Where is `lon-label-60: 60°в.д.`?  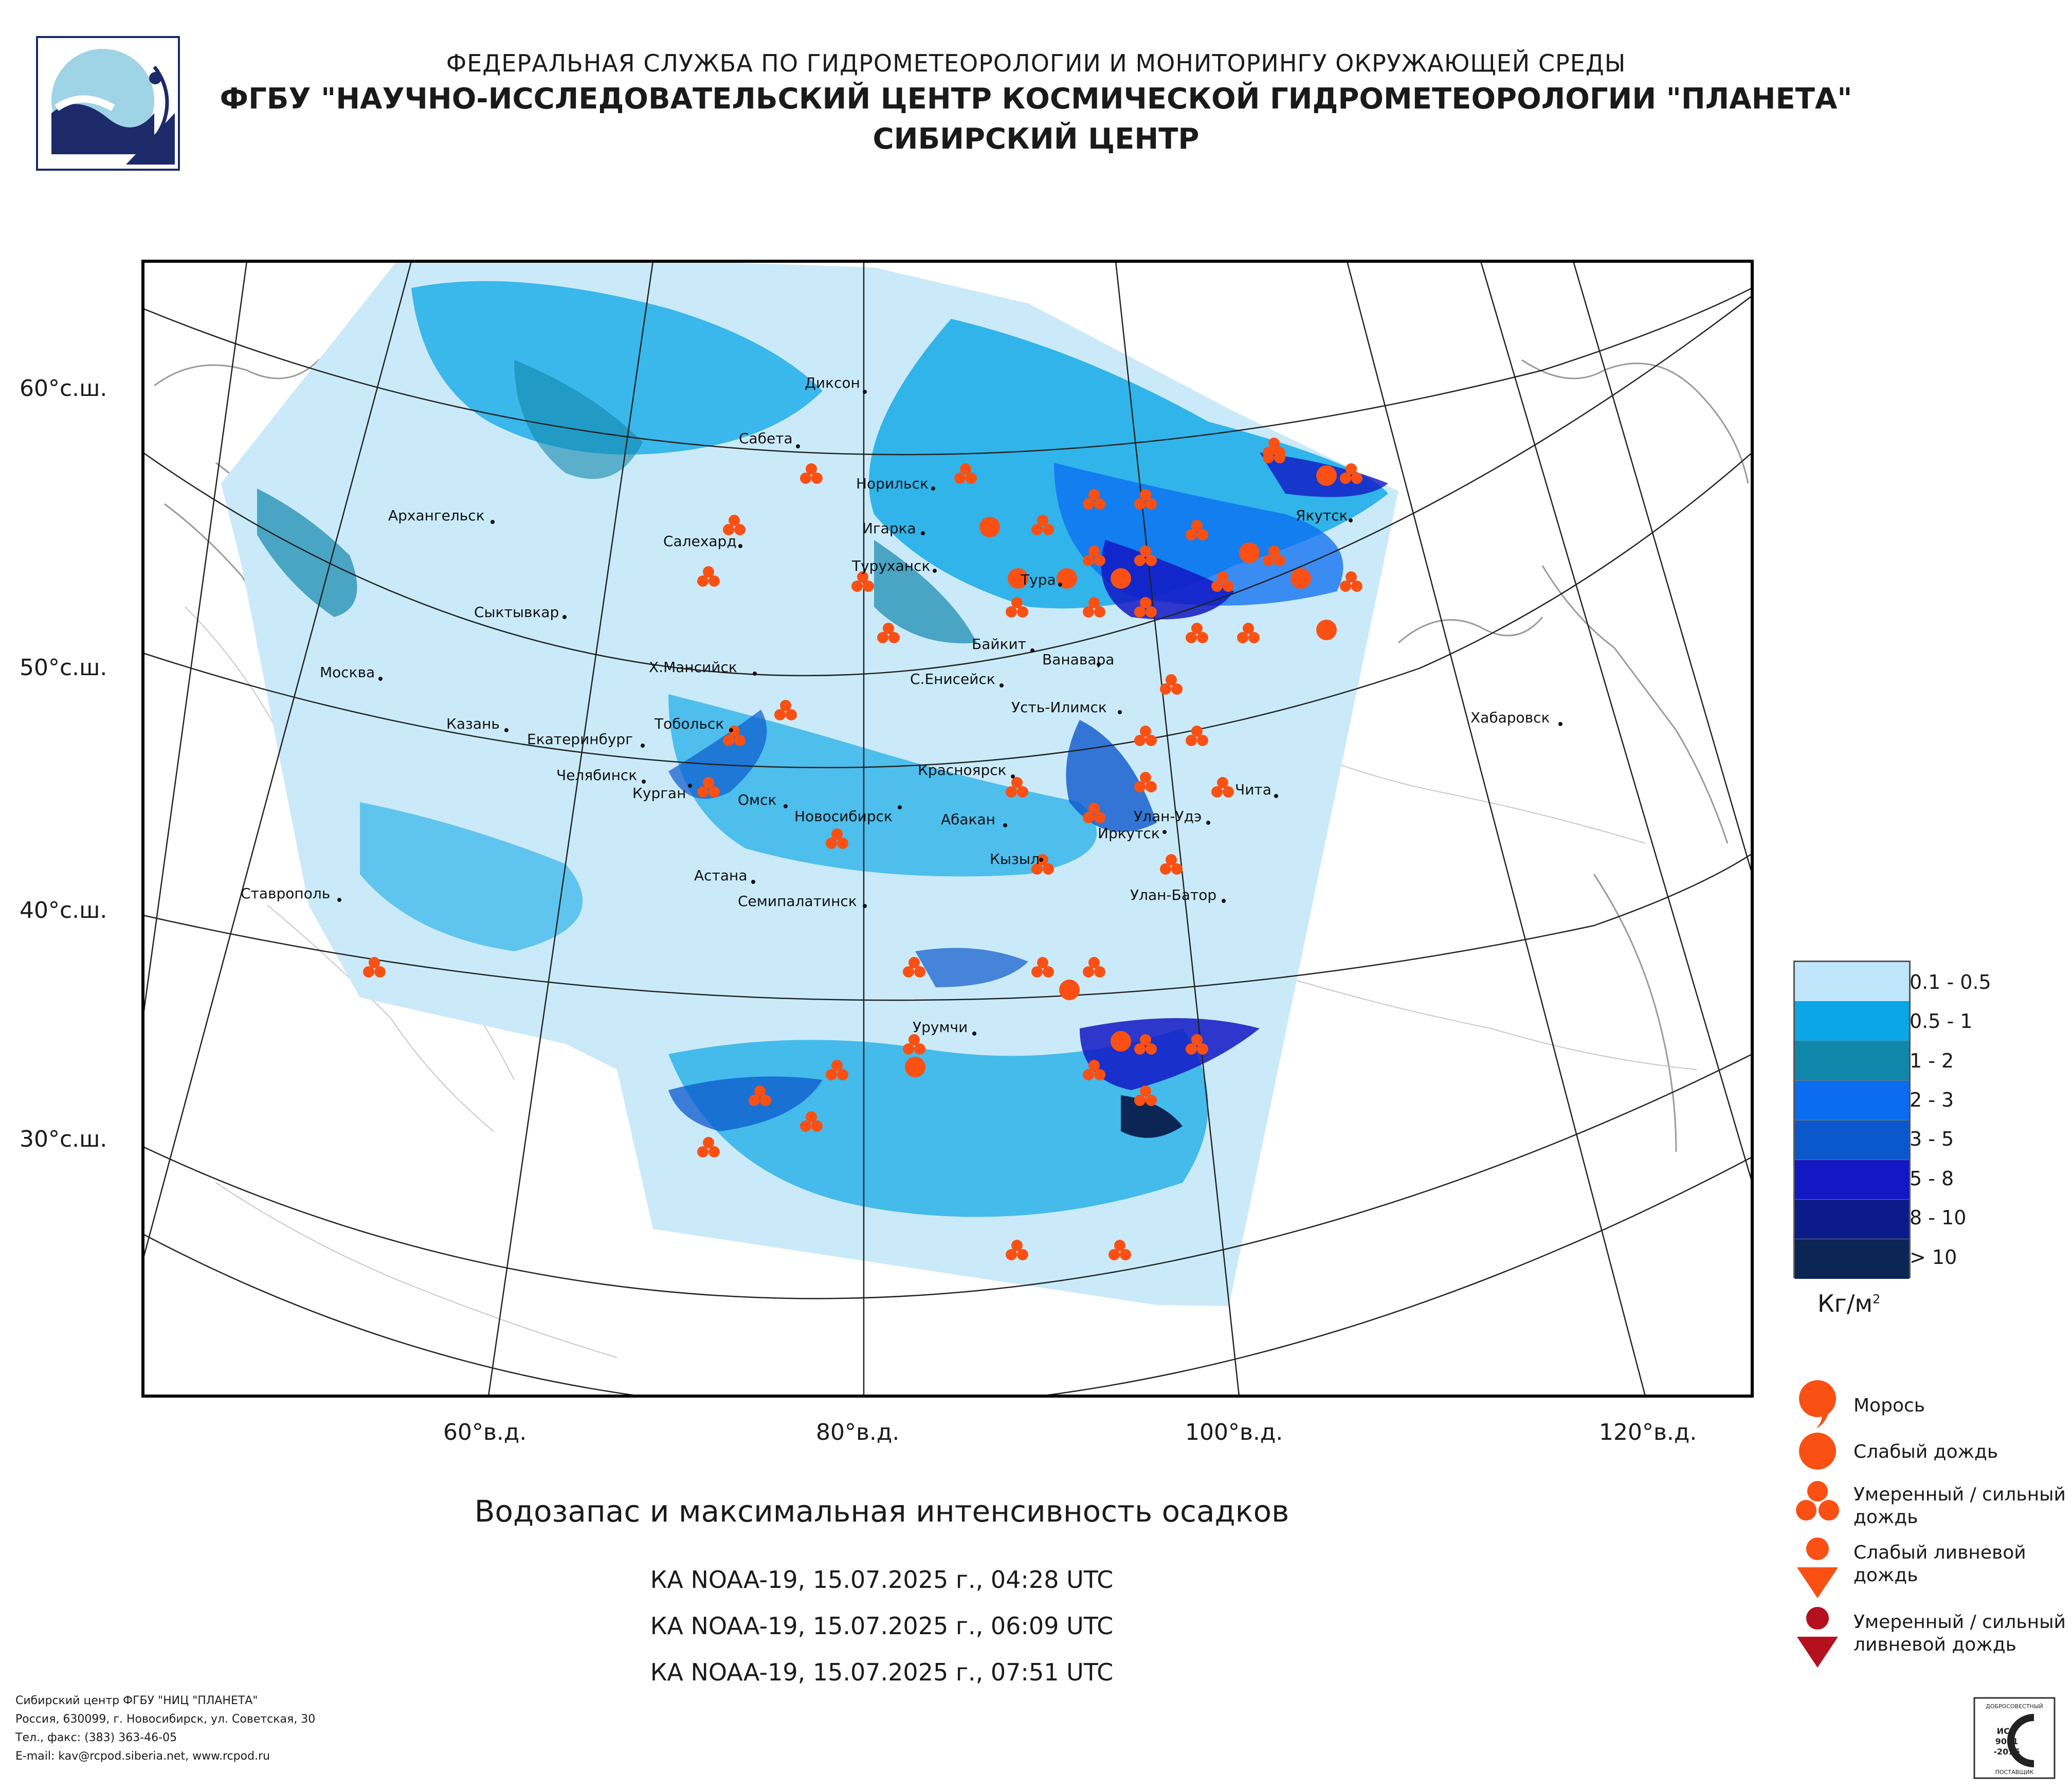
lon-label-60: 60°в.д. is located at coordinates (485, 1432).